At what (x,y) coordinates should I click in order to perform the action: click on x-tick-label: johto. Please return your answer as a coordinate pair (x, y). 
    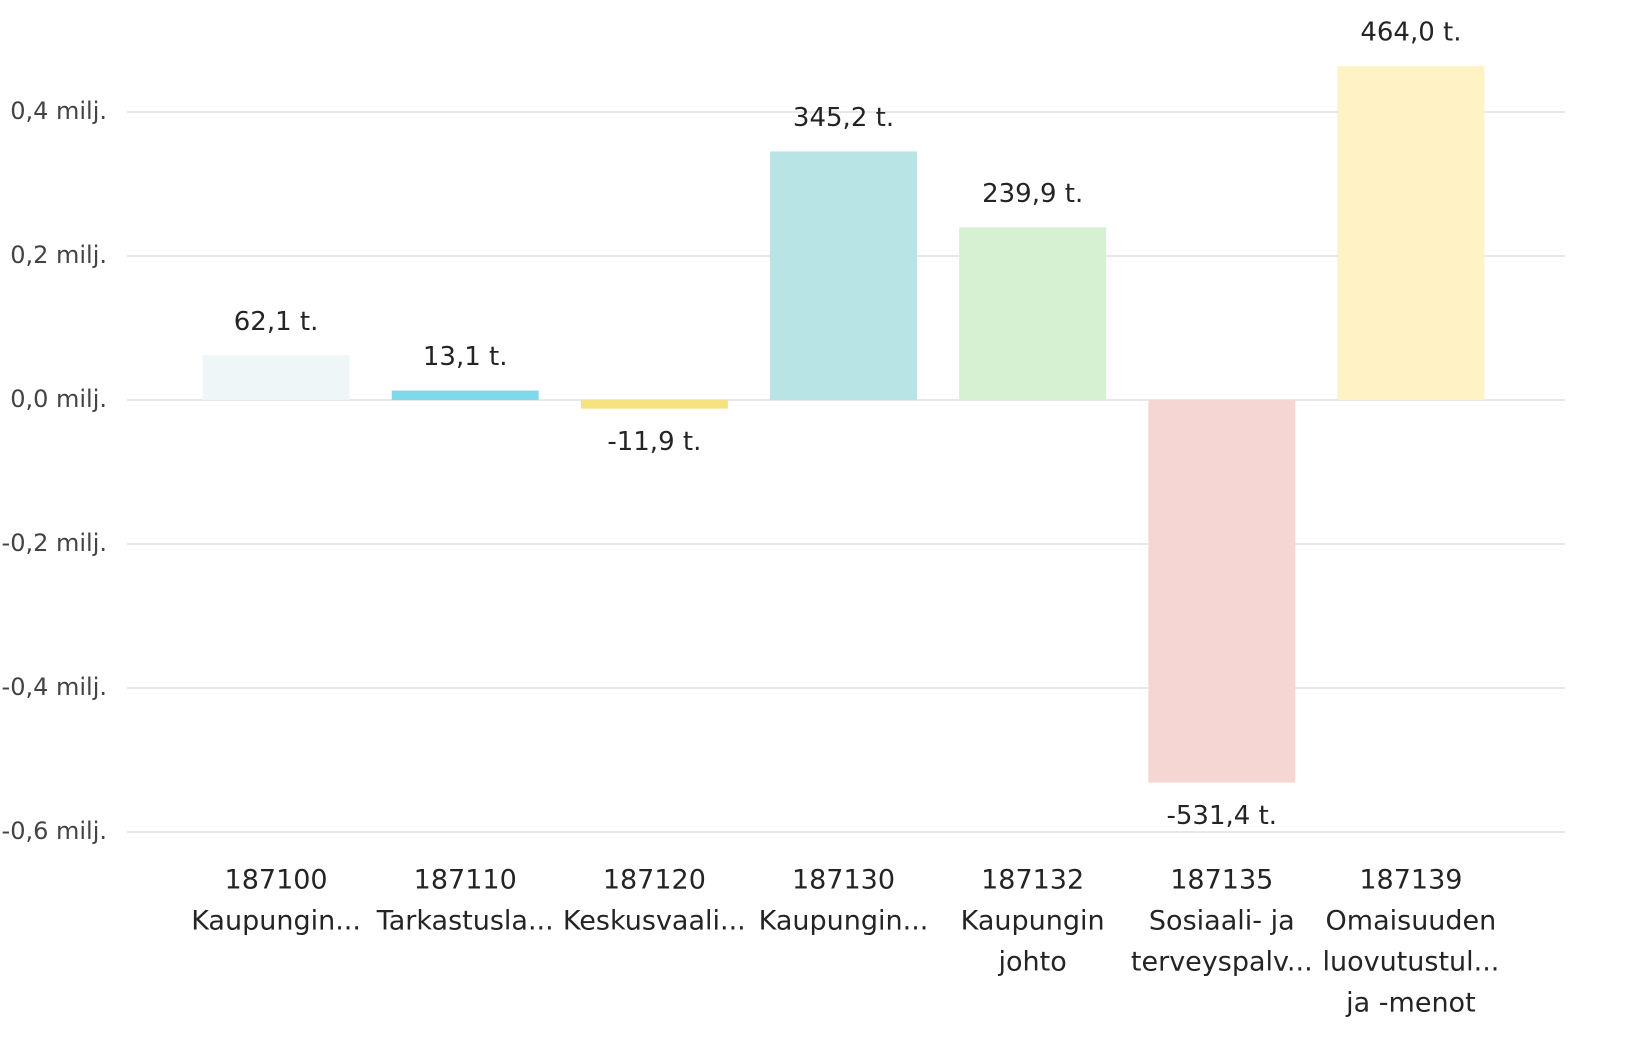
    Looking at the image, I should click on (1032, 962).